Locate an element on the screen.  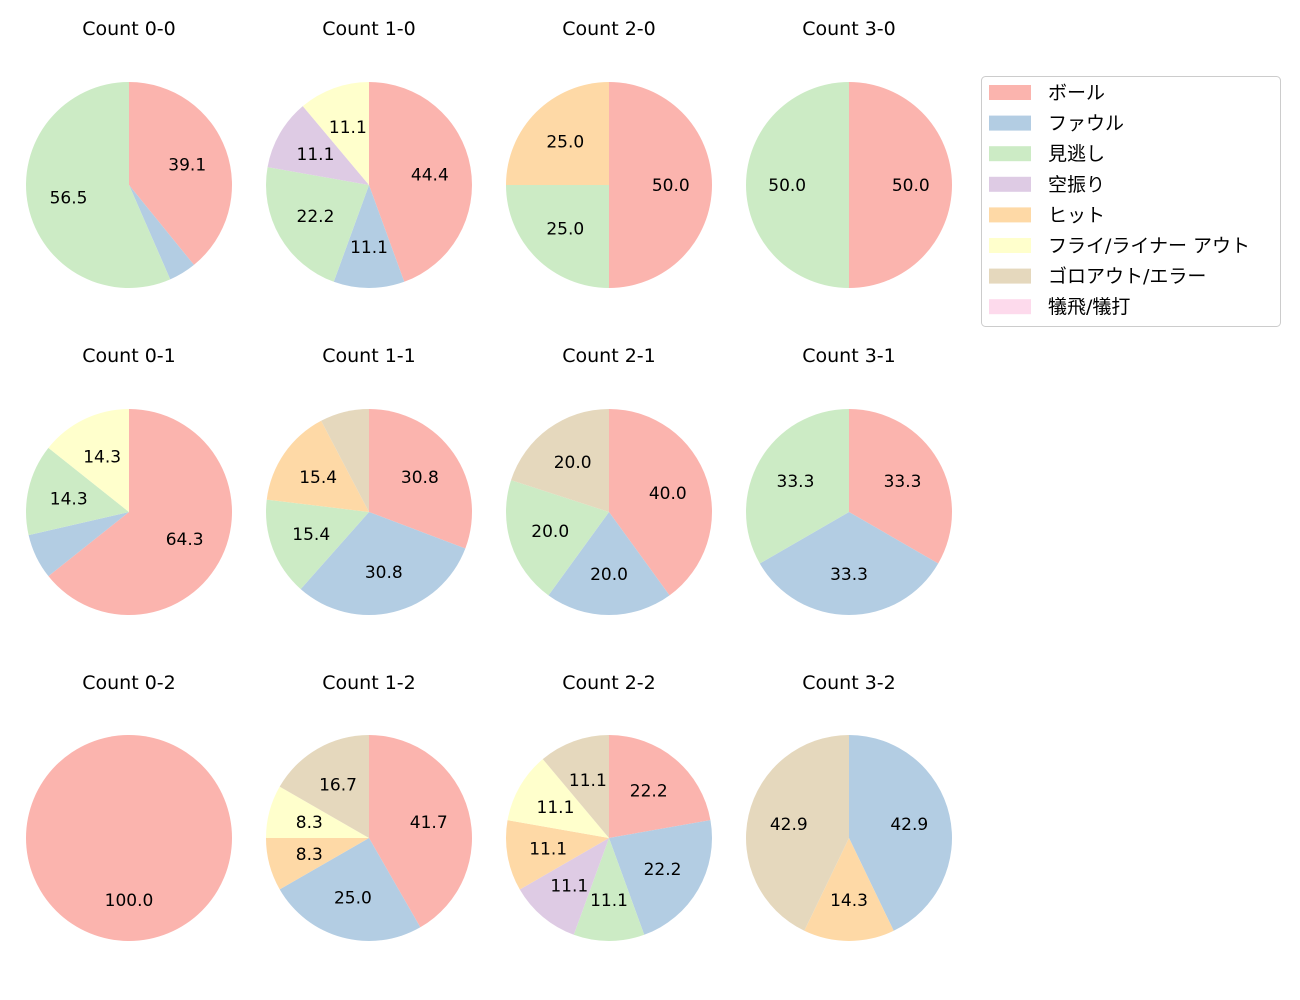
pie-count-0-2: Count 0-2 100.0 is located at coordinates (129, 806).